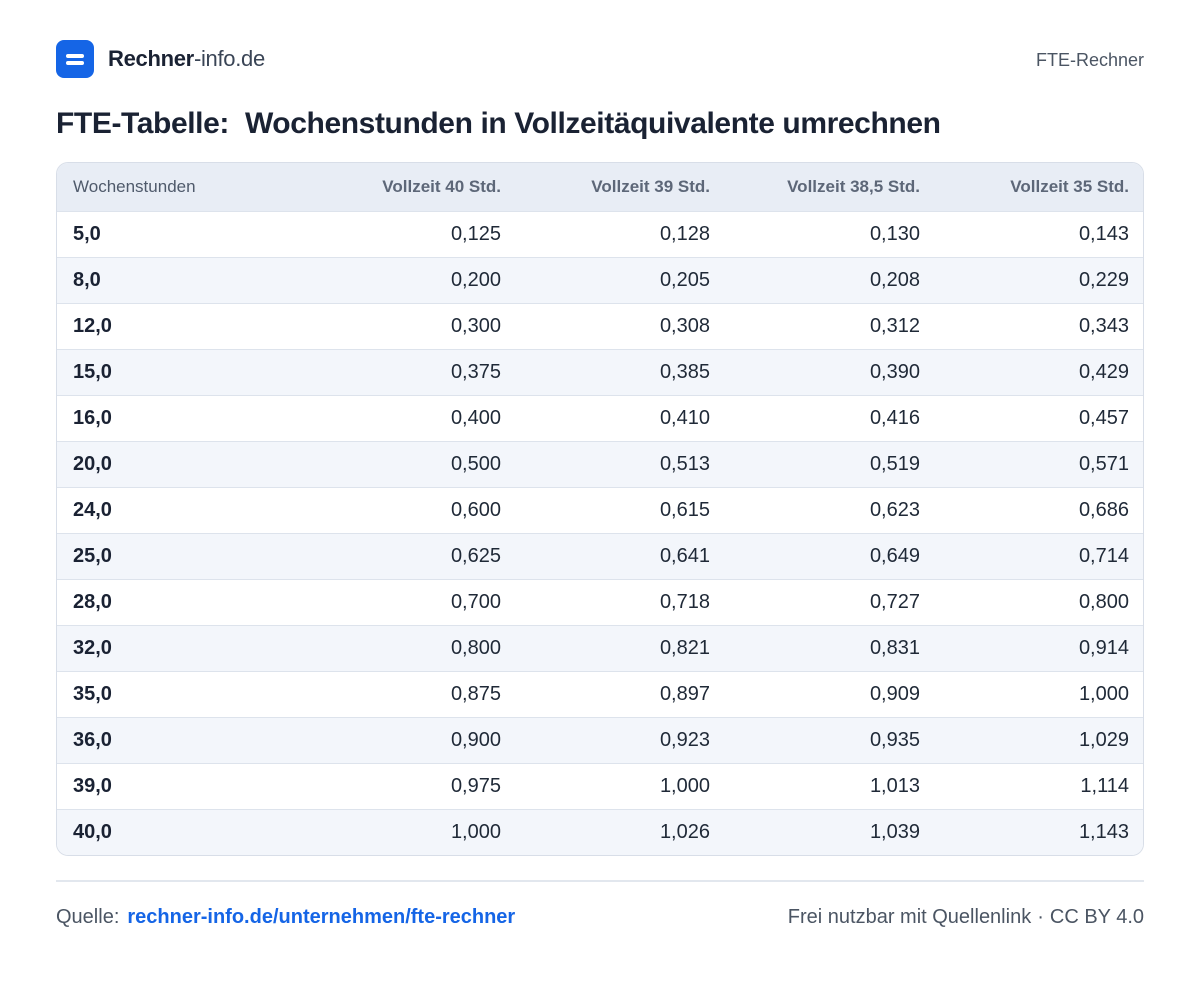 Image resolution: width=1200 pixels, height=1000 pixels. I want to click on column-header: Vollzeit 38,5 Std., so click(853, 186).